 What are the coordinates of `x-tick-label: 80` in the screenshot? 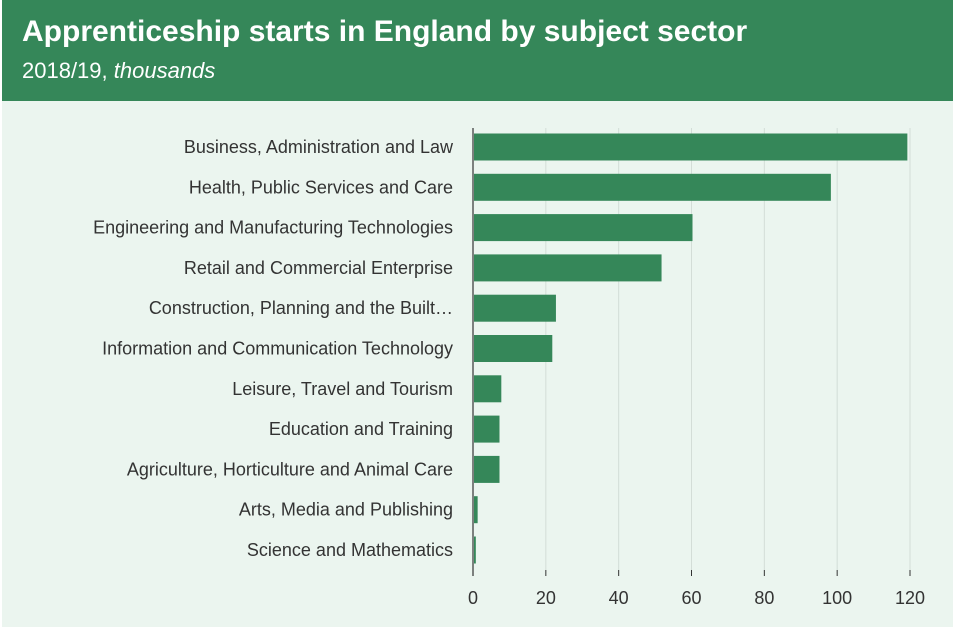 It's located at (764, 598).